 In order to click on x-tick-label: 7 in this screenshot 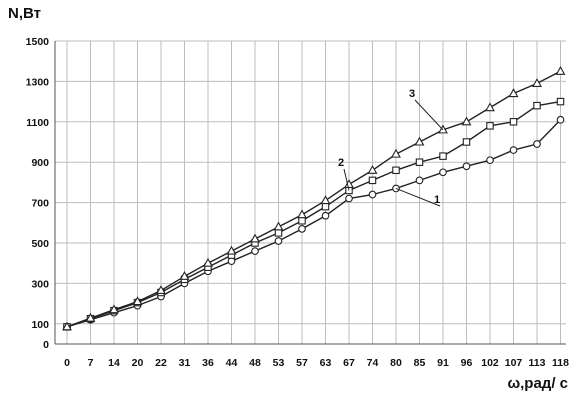, I will do `click(91, 363)`.